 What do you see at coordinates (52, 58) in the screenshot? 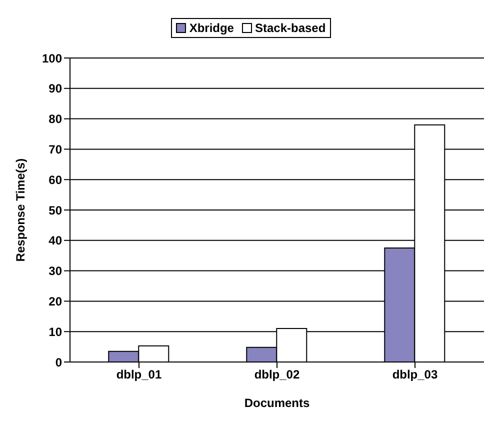
I see `y-tick-label: 100` at bounding box center [52, 58].